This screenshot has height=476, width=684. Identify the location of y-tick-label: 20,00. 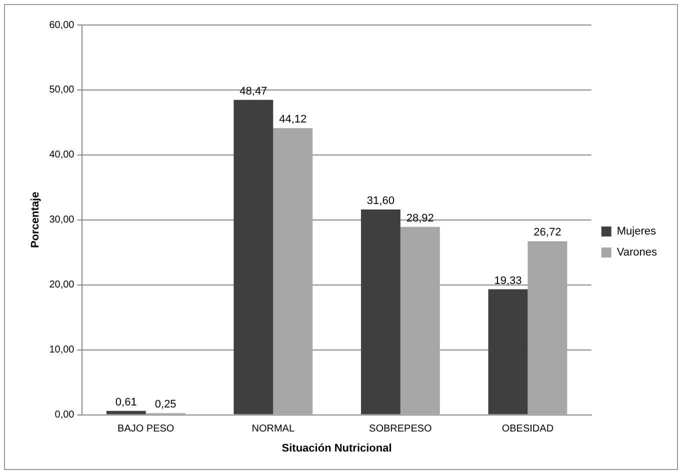
(62, 285).